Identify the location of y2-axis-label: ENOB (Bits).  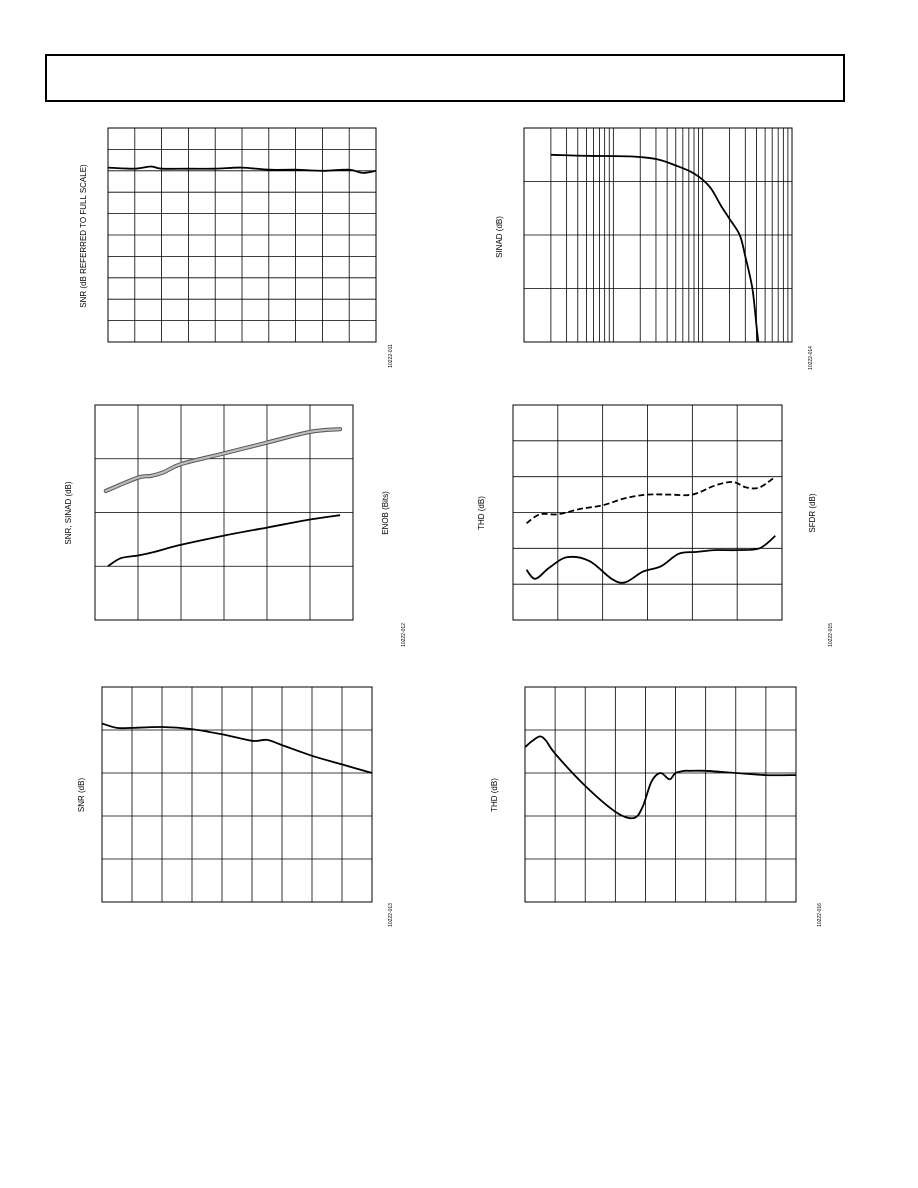
(385, 513).